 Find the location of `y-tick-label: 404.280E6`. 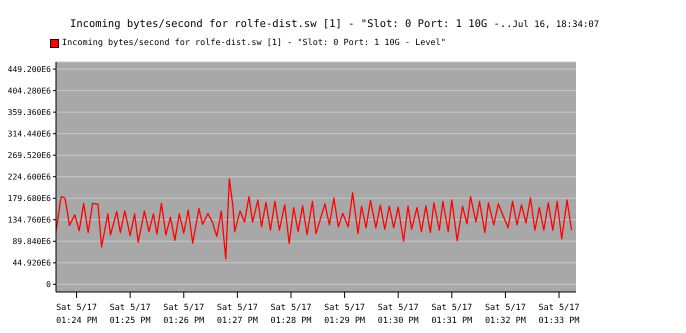

y-tick-label: 404.280E6 is located at coordinates (30, 91).